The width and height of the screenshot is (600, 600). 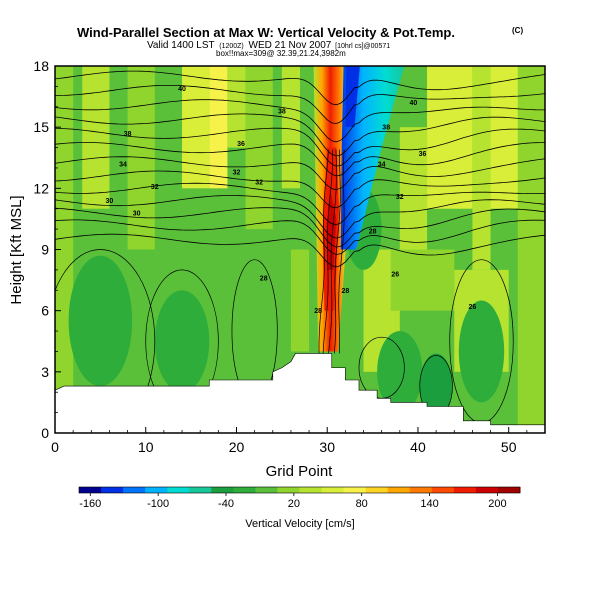 What do you see at coordinates (300, 471) in the screenshot?
I see `x-axis-label: Grid Point` at bounding box center [300, 471].